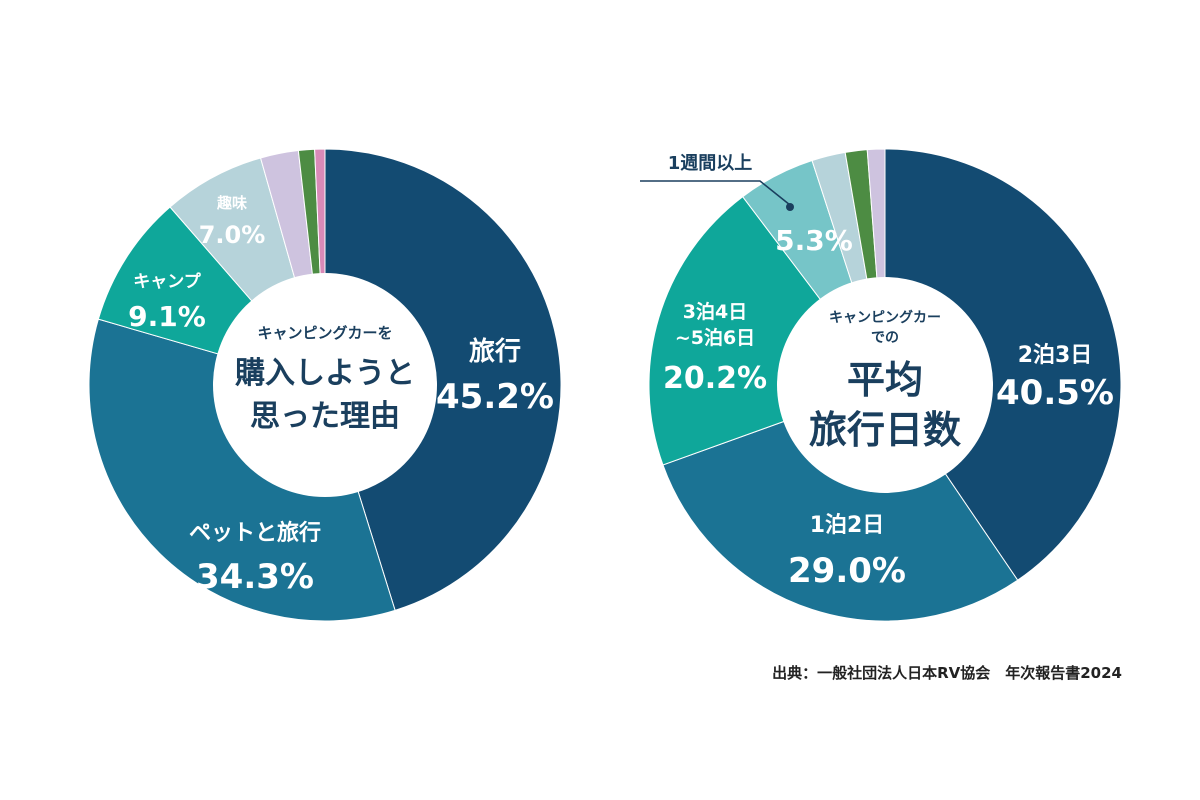 This screenshot has height=800, width=1200. What do you see at coordinates (710, 163) in the screenshot?
I see `slice-label: 1週間以上` at bounding box center [710, 163].